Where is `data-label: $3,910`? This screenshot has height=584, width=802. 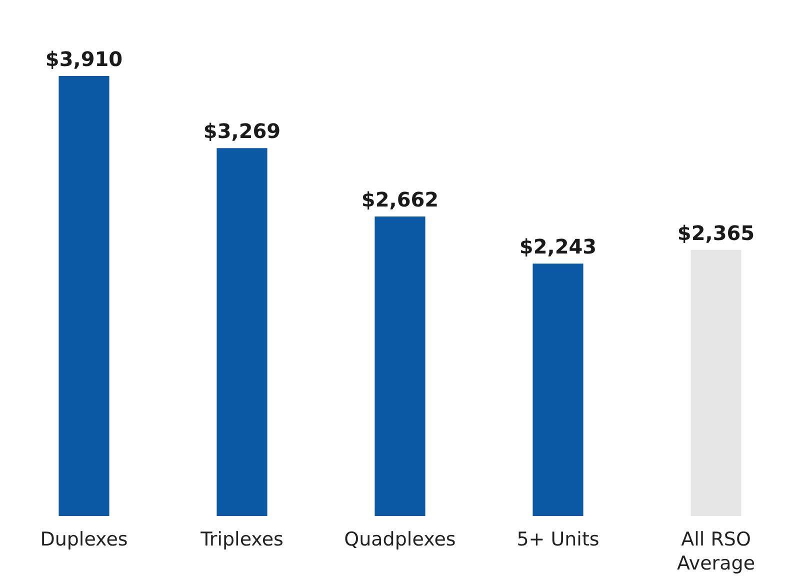
data-label: $3,910 is located at coordinates (84, 59).